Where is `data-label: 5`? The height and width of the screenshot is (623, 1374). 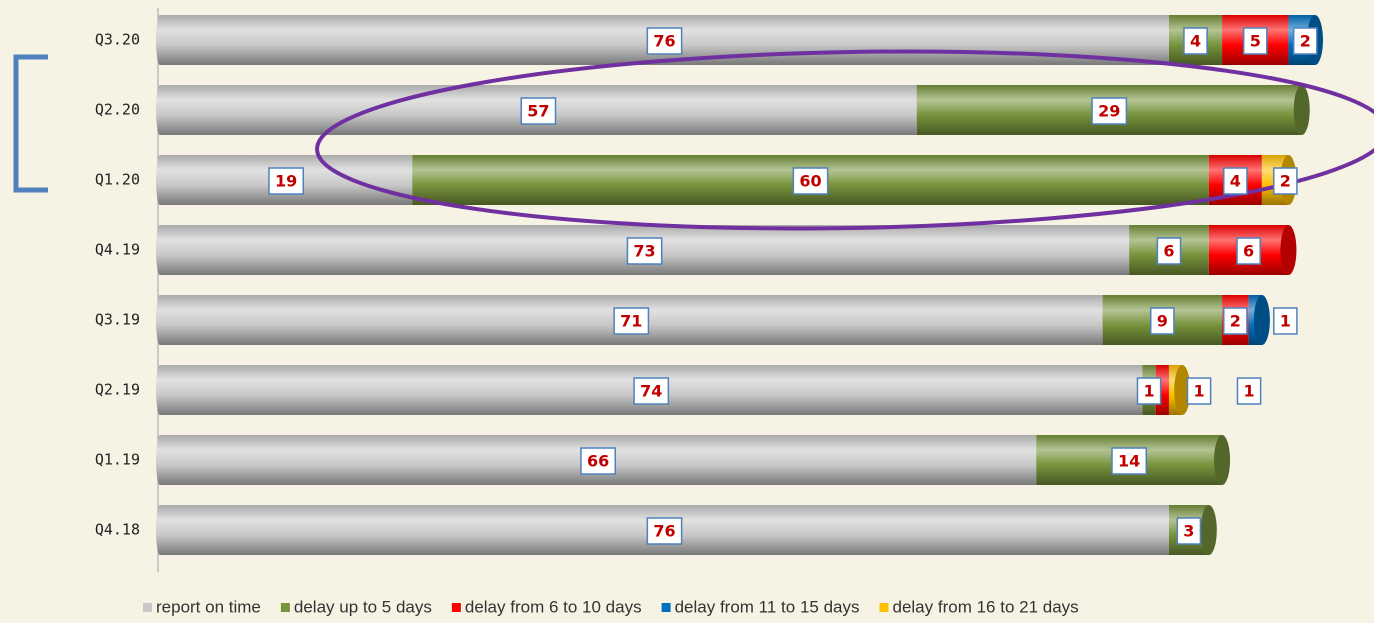
data-label: 5 is located at coordinates (1255, 41).